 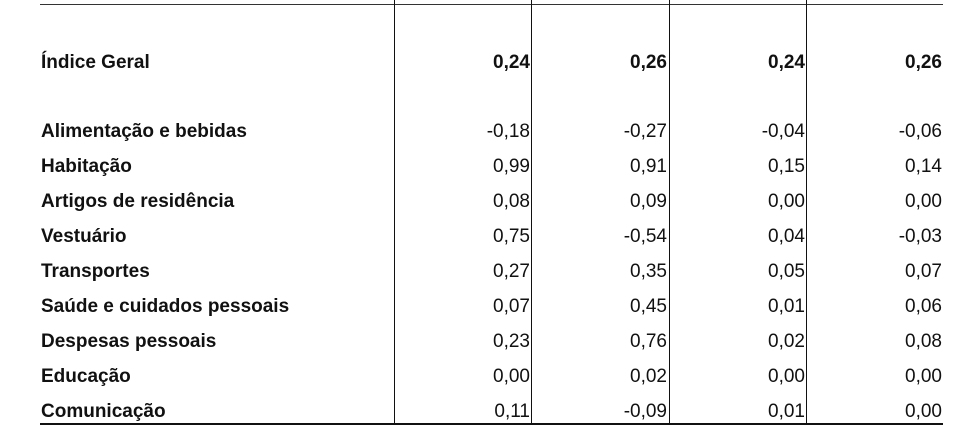 I want to click on cell-value: -0,09, so click(x=645, y=411).